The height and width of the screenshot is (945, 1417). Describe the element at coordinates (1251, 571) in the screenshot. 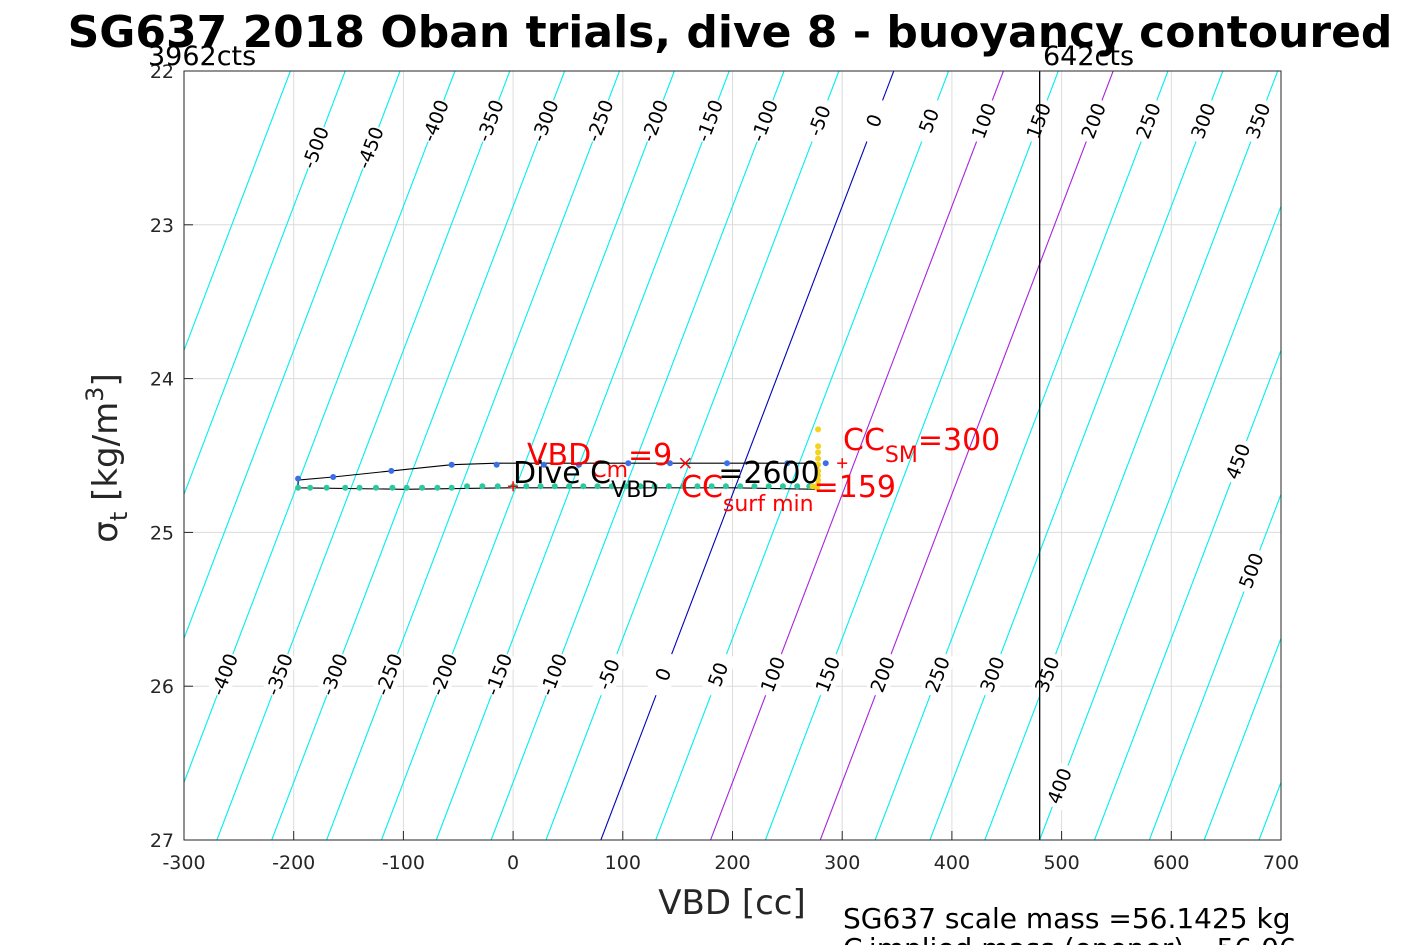

I see `contour-label: 500` at that location.